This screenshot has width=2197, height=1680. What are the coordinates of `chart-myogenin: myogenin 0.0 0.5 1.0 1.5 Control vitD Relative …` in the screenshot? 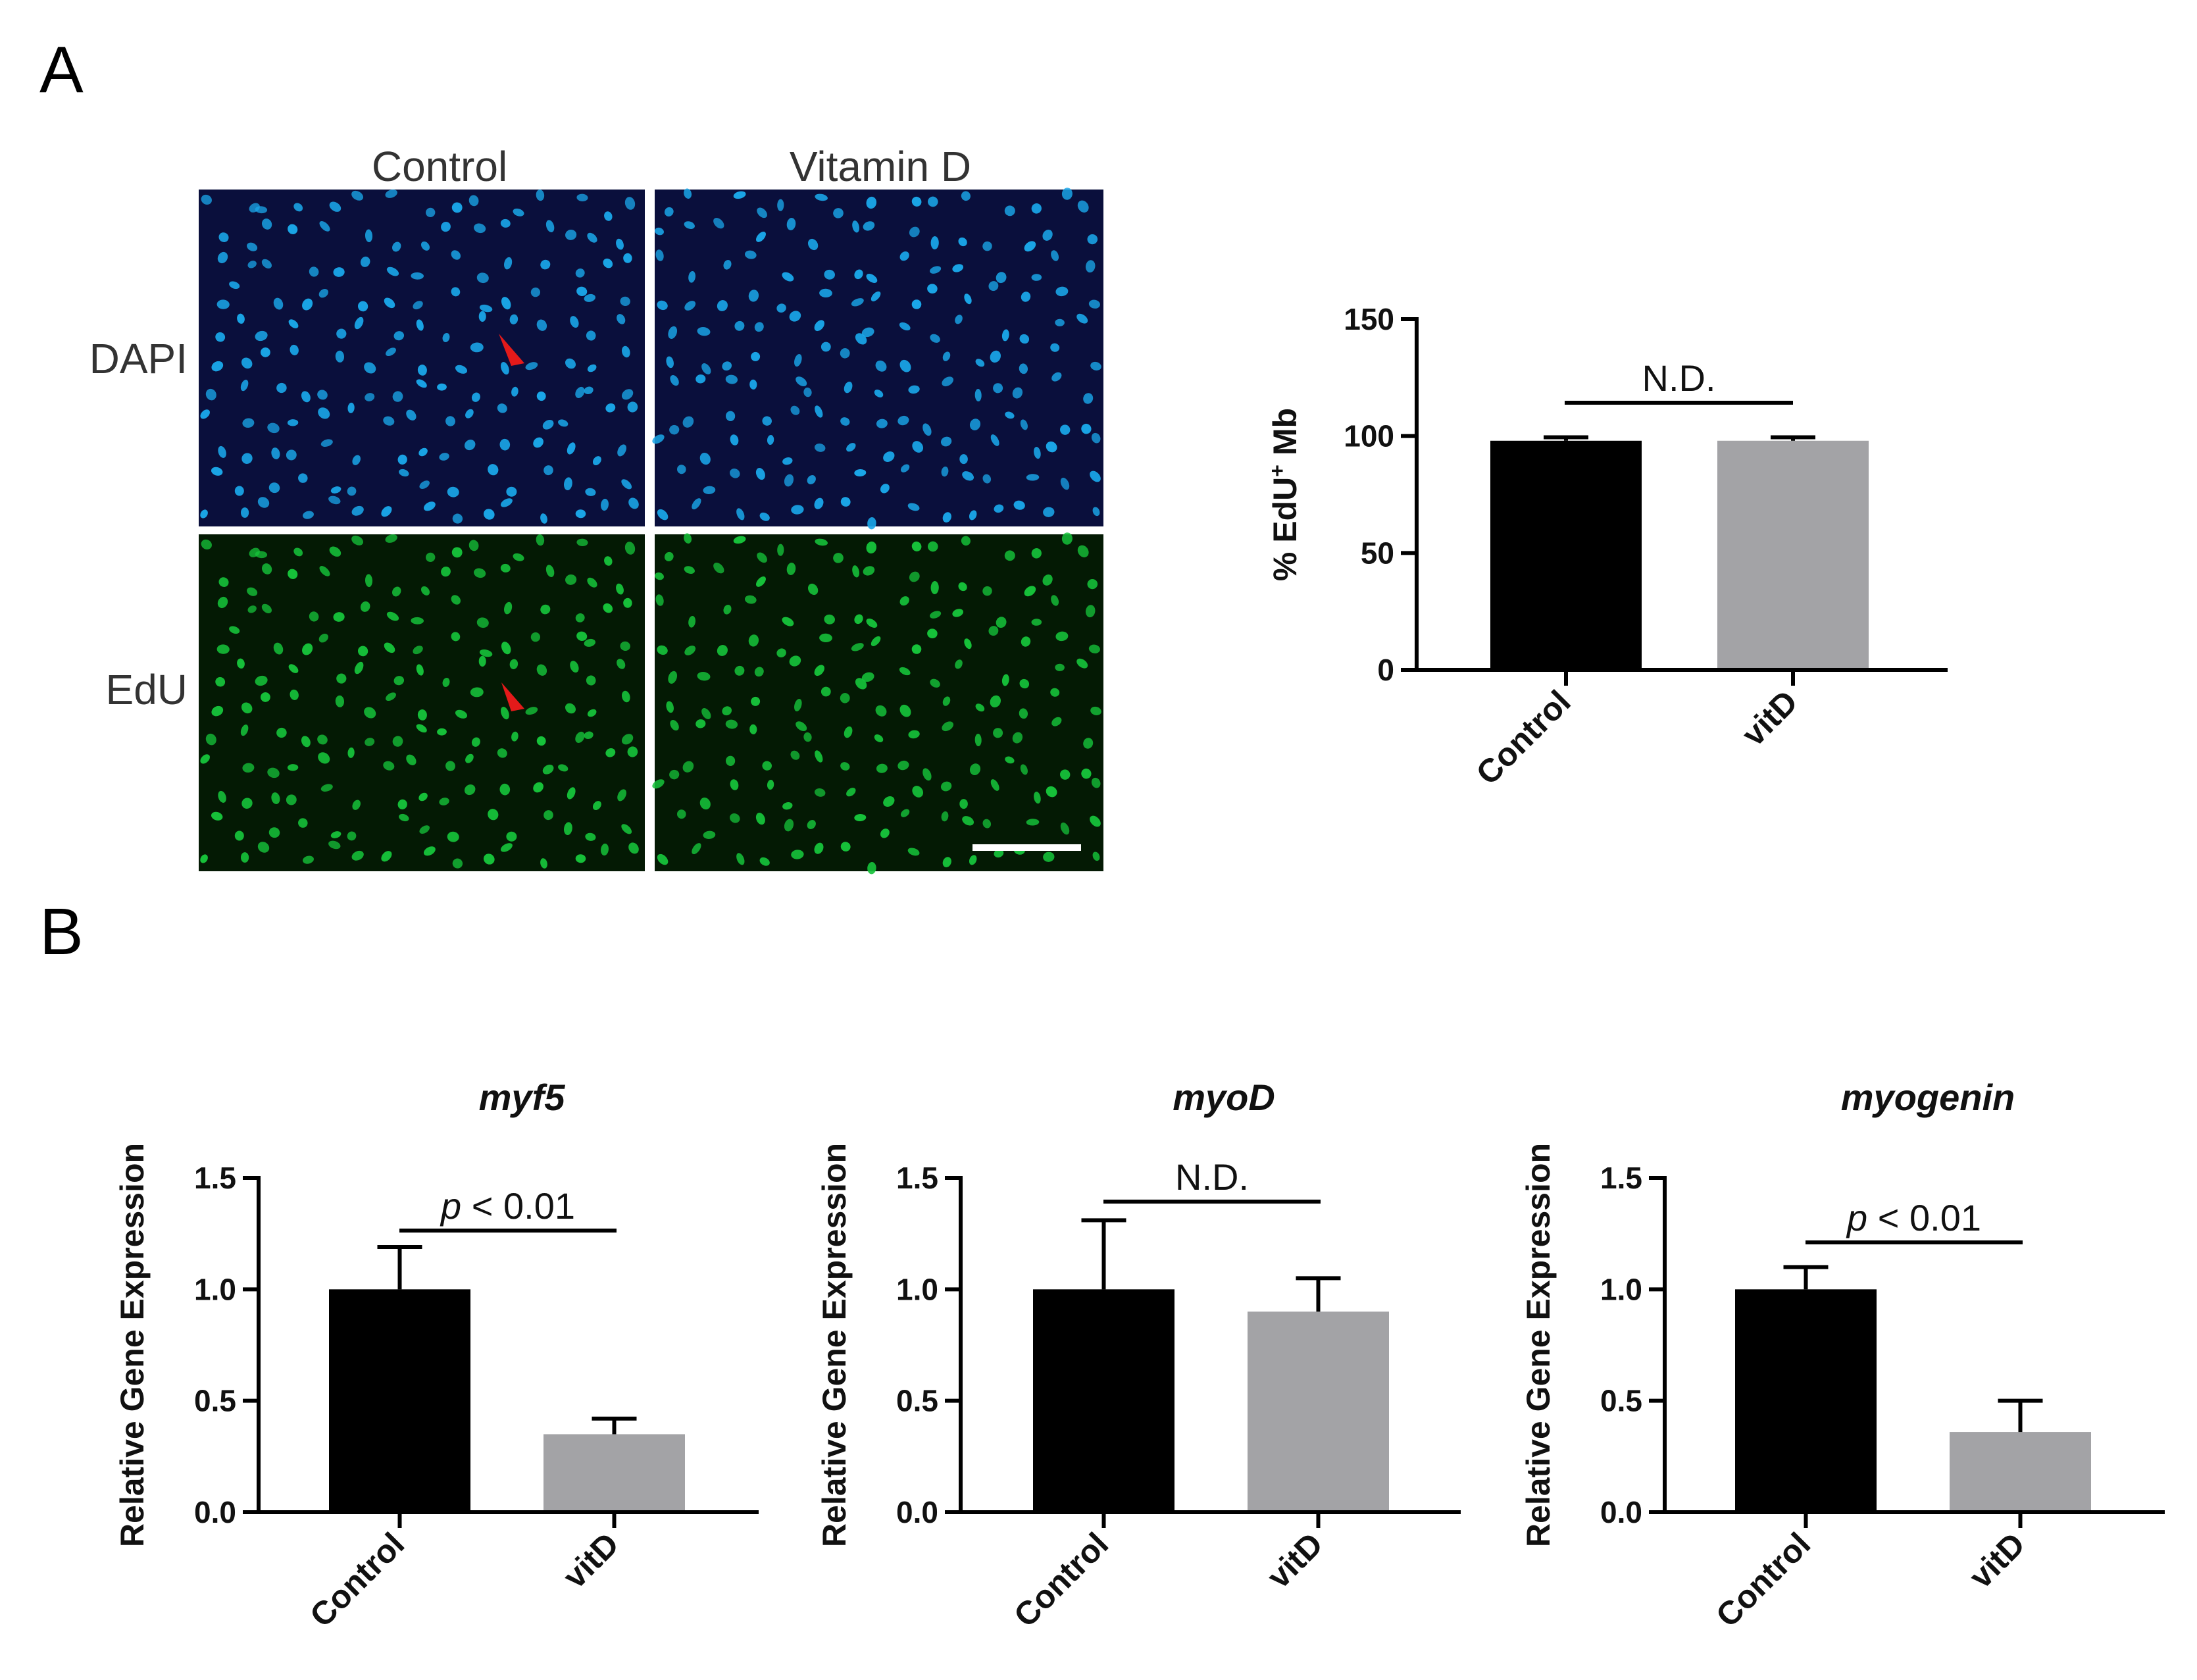 It's located at (1843, 1355).